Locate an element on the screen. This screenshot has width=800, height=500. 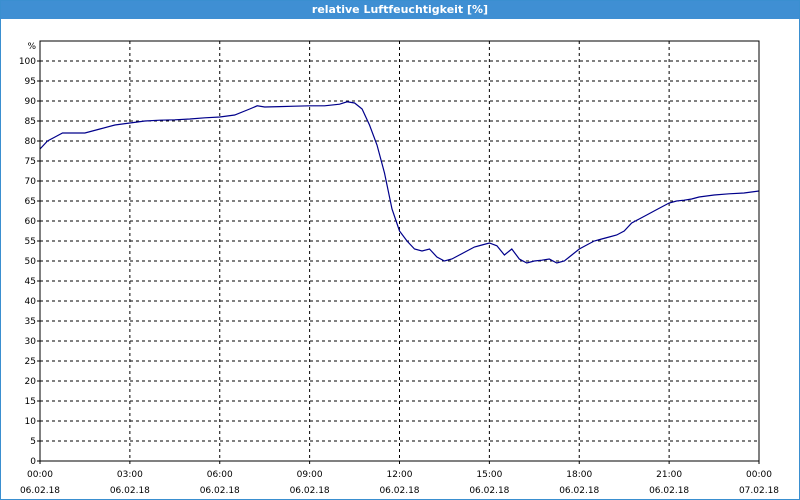
x-tick-time: 06:00 is located at coordinates (220, 475).